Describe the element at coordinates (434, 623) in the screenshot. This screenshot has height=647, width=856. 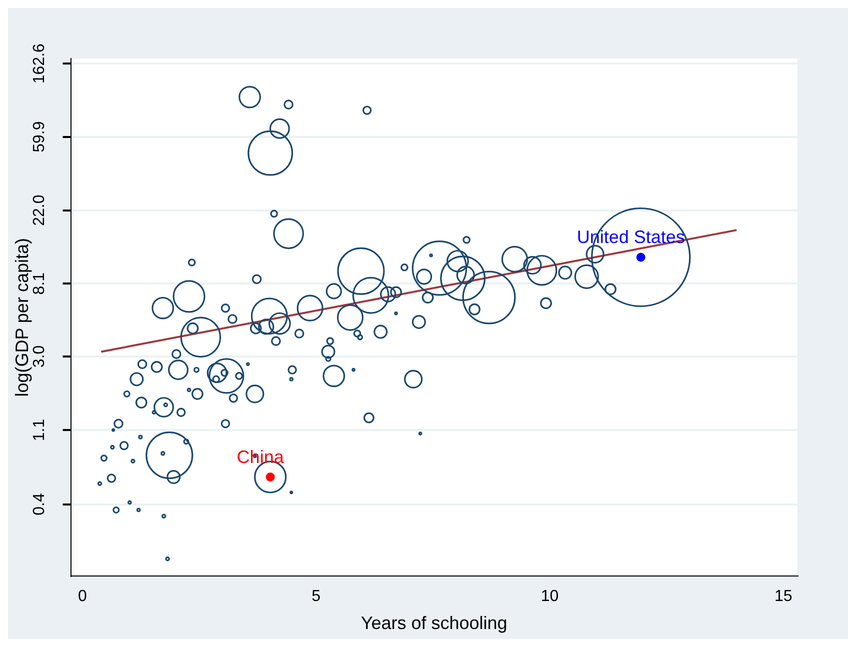
I see `x-axis-title: Years of schooling` at that location.